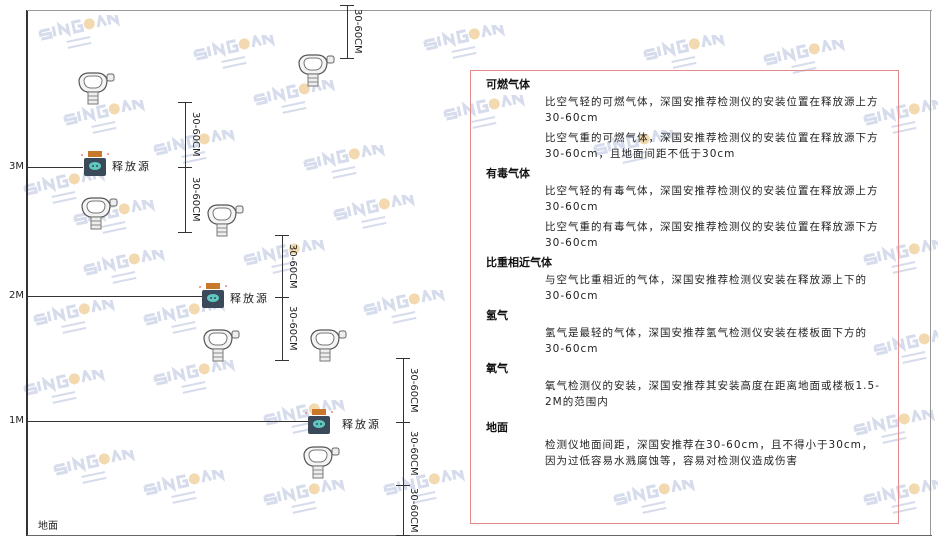 The height and width of the screenshot is (541, 938). I want to click on hydrogen-title: 氢气, so click(497, 315).